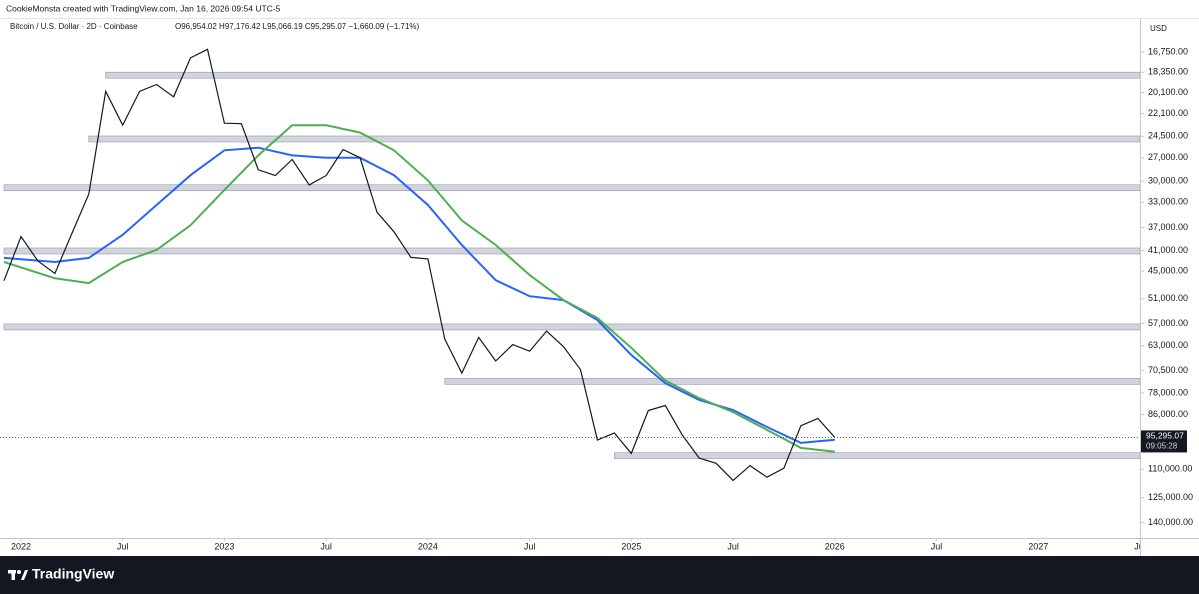  I want to click on y-tick-label: 24,500.00, so click(1168, 136).